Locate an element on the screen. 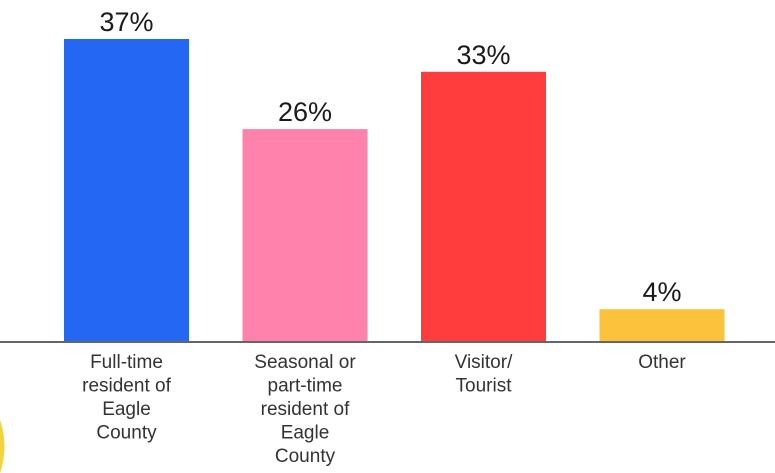 The height and width of the screenshot is (473, 775). value-label-3: 33% is located at coordinates (483, 55).